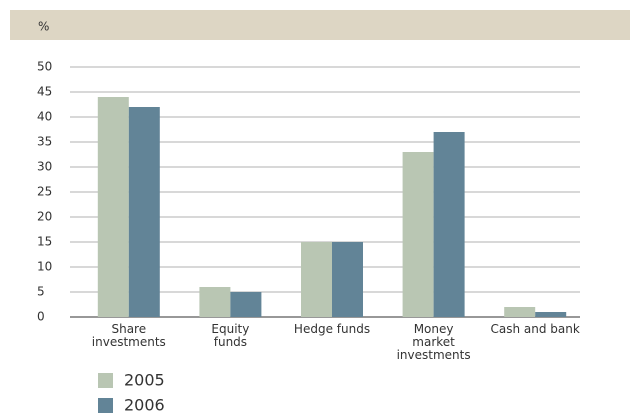 This screenshot has height=415, width=630. Describe the element at coordinates (128, 335) in the screenshot. I see `x-tick-label: Share investments` at that location.